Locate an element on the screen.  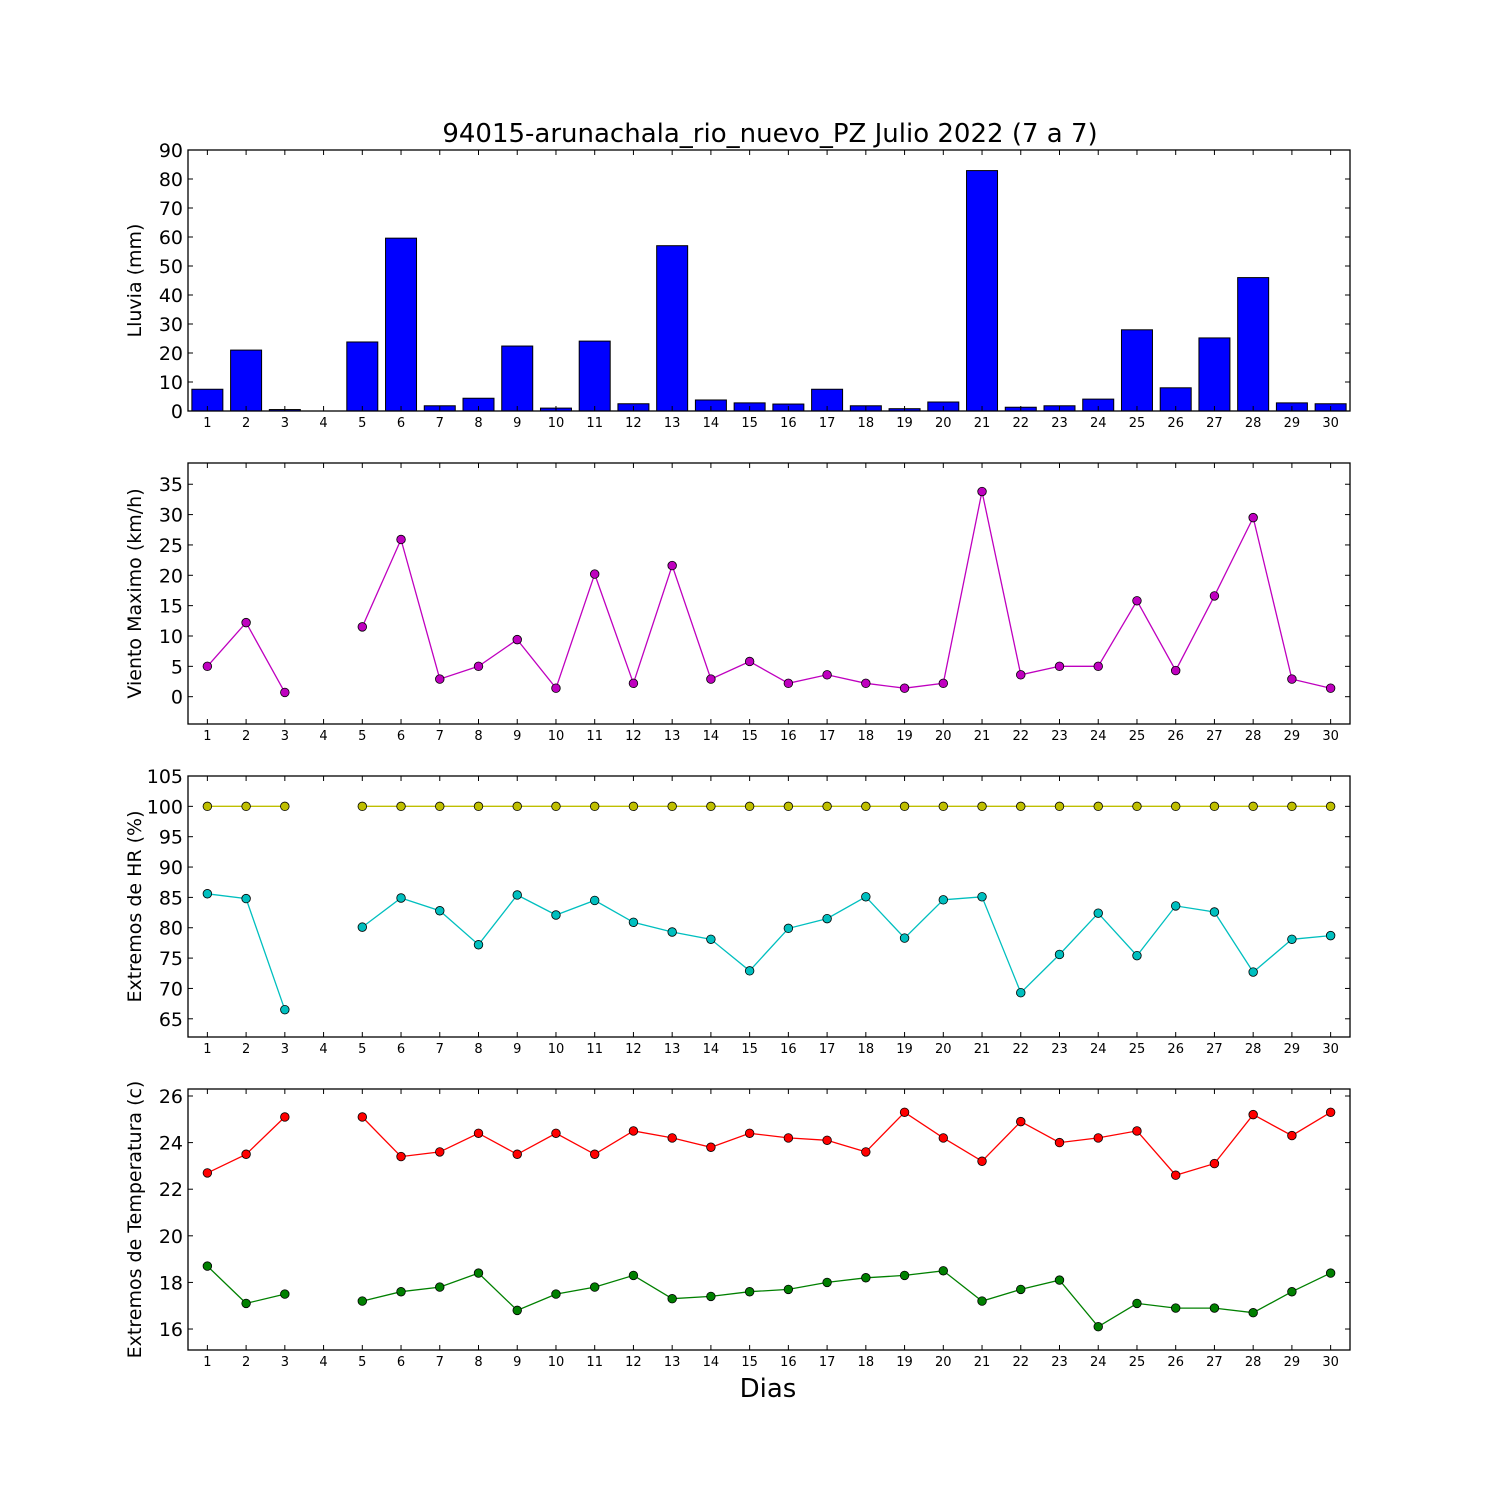
wind-x-tick-label: 16 is located at coordinates (788, 736).